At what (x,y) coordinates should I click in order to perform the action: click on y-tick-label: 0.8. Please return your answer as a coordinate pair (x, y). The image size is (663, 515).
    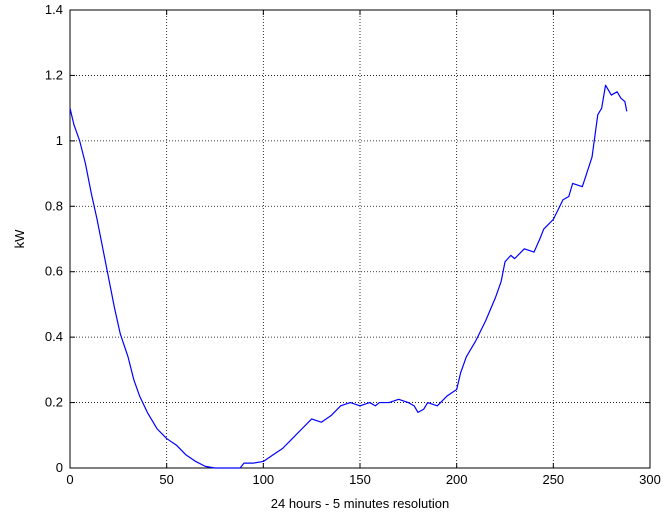
    Looking at the image, I should click on (54, 205).